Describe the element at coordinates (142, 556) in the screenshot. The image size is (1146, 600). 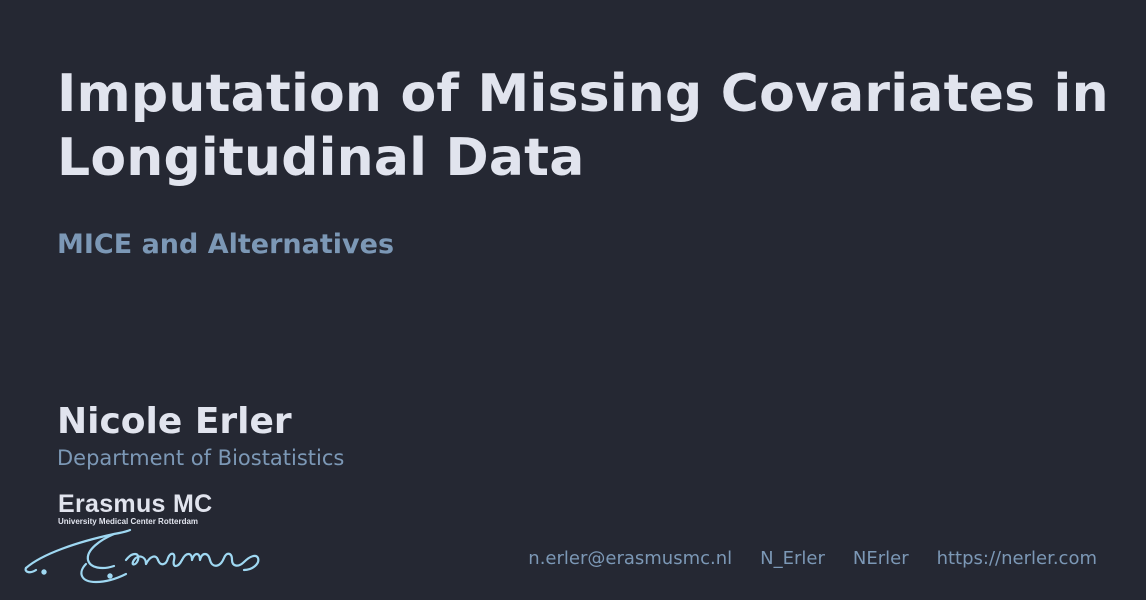
I see `erasmus-signature-icon` at that location.